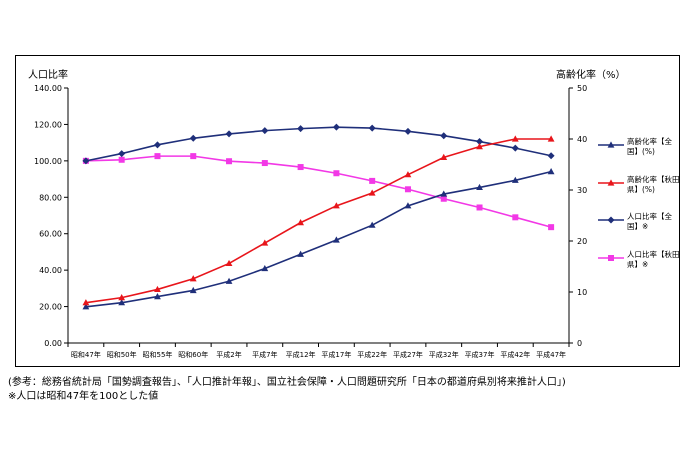 This screenshot has width=700, height=450. Describe the element at coordinates (48, 88) in the screenshot. I see `y-left-tick-label: 140.00` at that location.